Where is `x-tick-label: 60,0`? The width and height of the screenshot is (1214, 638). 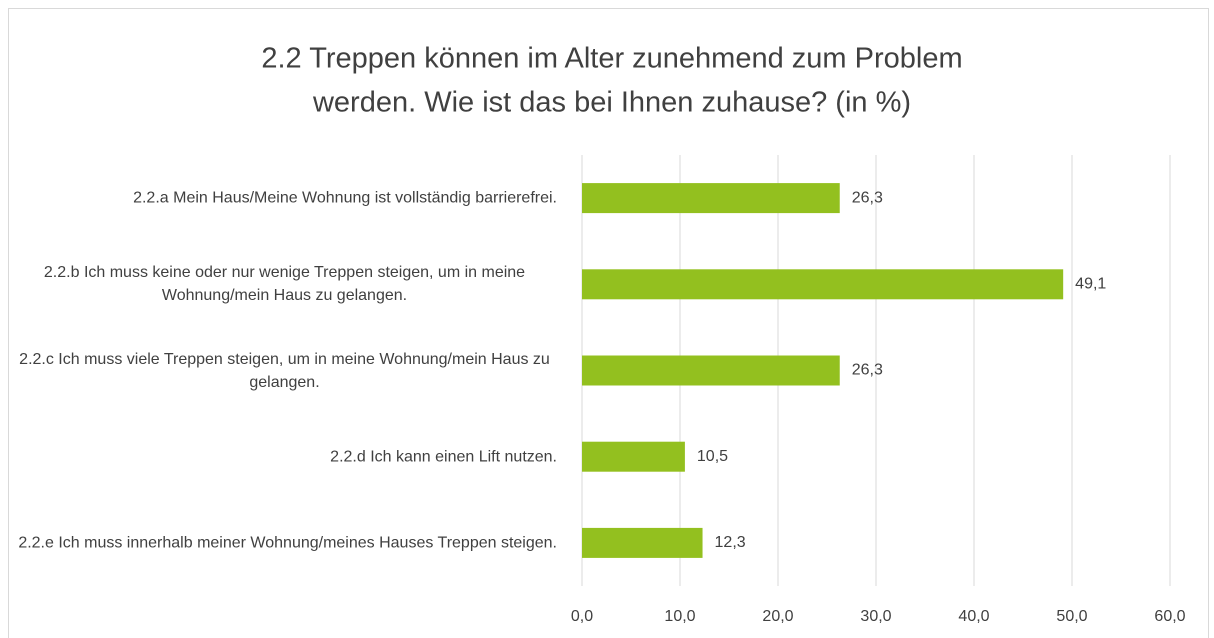
x-tick-label: 60,0 is located at coordinates (1169, 616).